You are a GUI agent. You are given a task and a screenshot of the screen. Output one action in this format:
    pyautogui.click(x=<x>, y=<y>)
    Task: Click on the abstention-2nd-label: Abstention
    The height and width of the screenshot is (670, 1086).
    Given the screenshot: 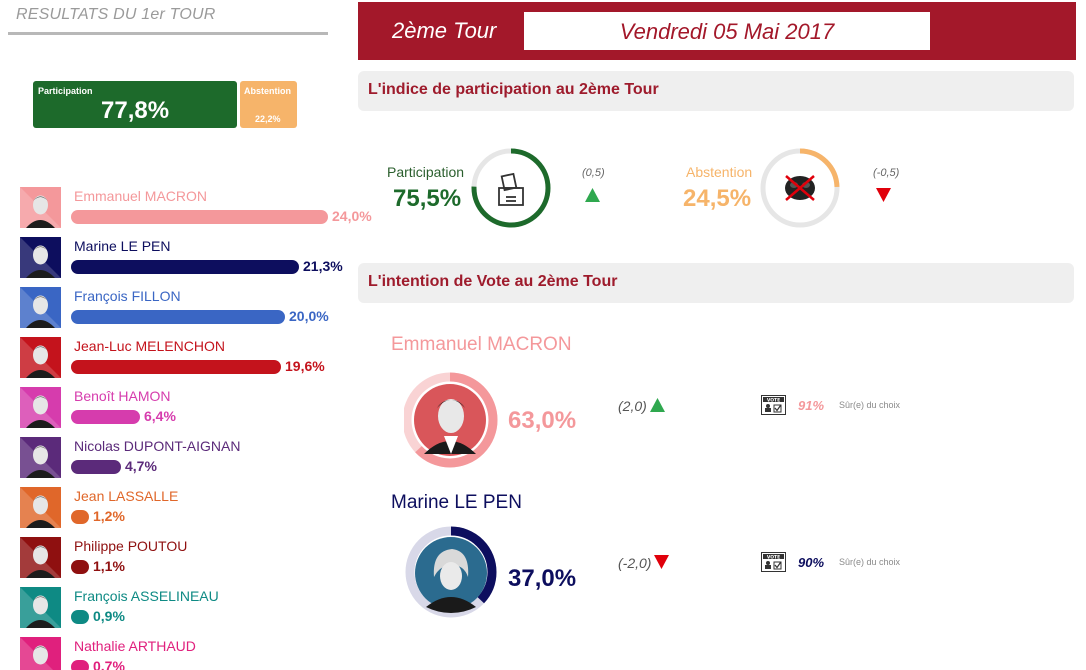 What is the action you would take?
    pyautogui.click(x=719, y=172)
    